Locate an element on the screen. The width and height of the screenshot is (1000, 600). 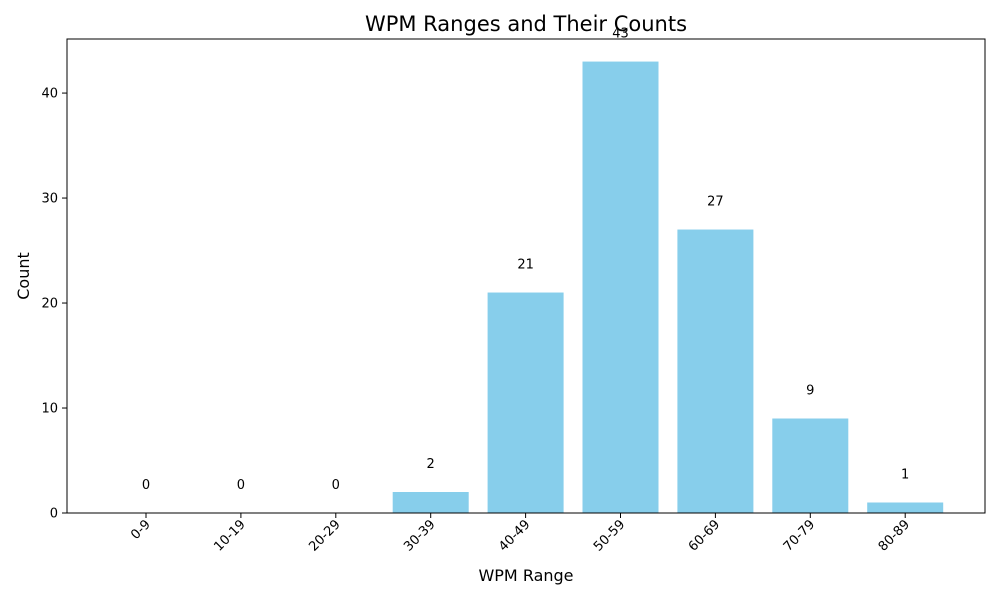
x-tick-label-30-39: 30-39 is located at coordinates (419, 535).